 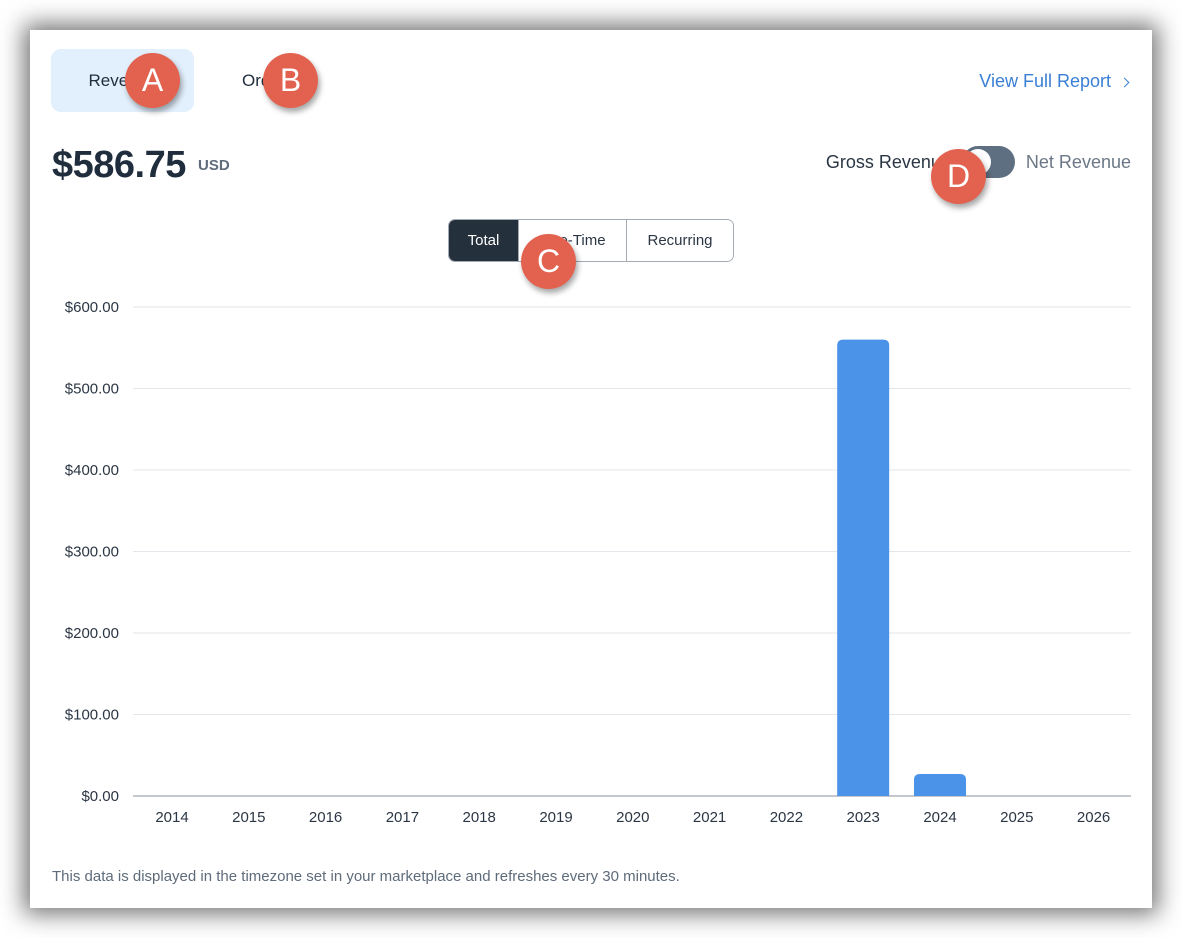 What do you see at coordinates (214, 165) in the screenshot?
I see `currency-label: USD` at bounding box center [214, 165].